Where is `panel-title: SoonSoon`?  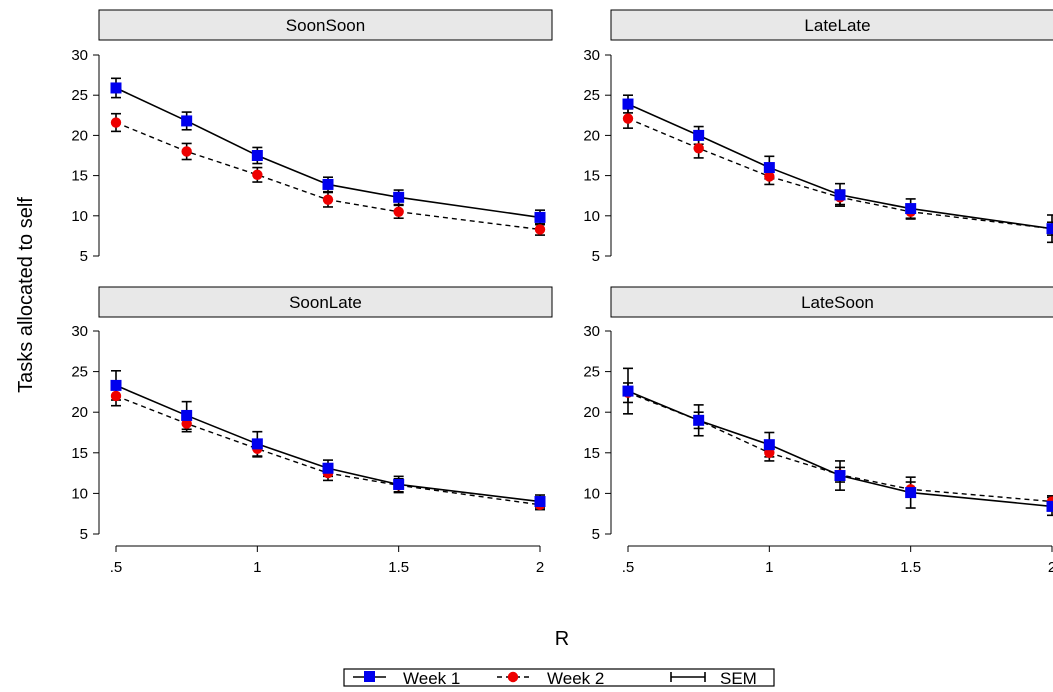 panel-title: SoonSoon is located at coordinates (325, 25).